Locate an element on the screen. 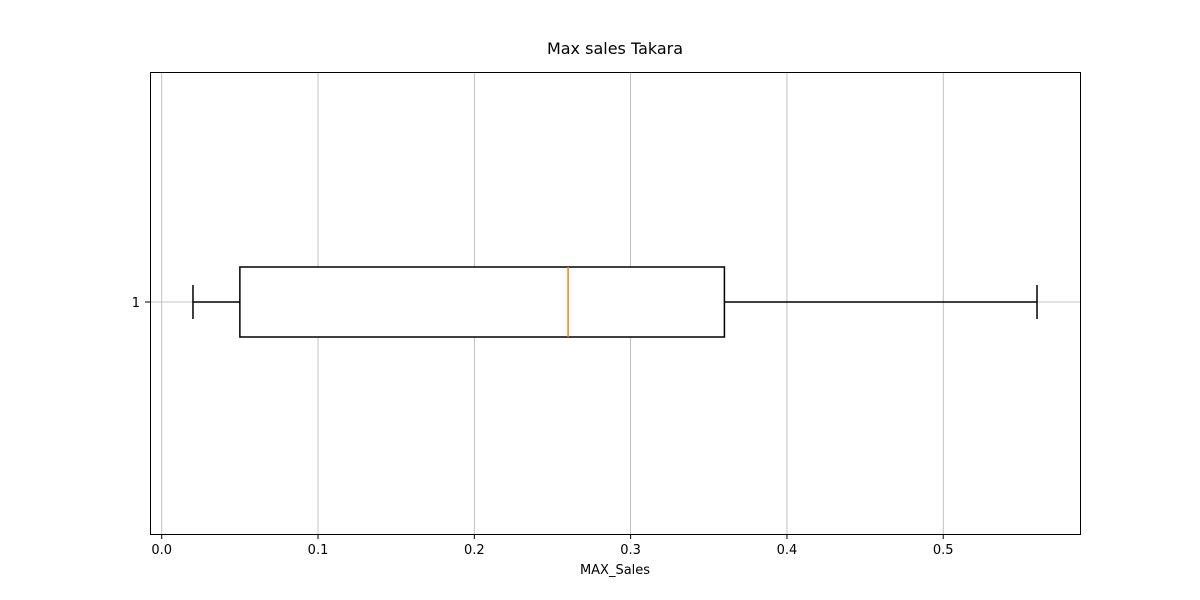 The height and width of the screenshot is (600, 1200). interquartile-box is located at coordinates (482, 302).